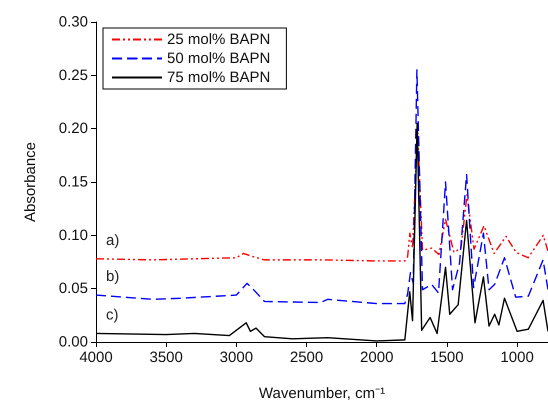  What do you see at coordinates (166, 357) in the screenshot?
I see `x-tick-label: 3500` at bounding box center [166, 357].